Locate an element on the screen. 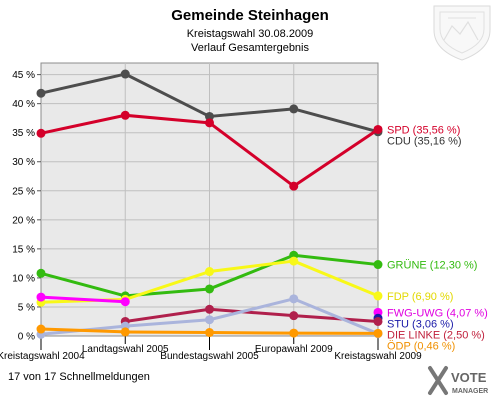 The width and height of the screenshot is (500, 400). vote-manager-logo: VOTE MANAGER is located at coordinates (458, 380).